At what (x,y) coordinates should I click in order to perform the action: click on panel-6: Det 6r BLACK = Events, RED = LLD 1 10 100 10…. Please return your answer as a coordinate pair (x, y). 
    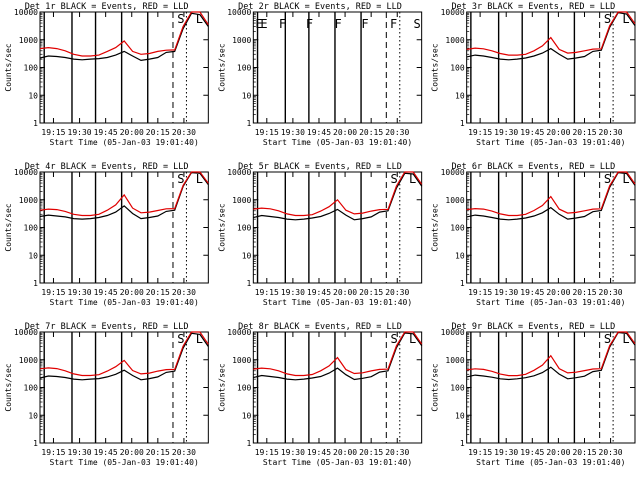
    Looking at the image, I should click on (533, 234).